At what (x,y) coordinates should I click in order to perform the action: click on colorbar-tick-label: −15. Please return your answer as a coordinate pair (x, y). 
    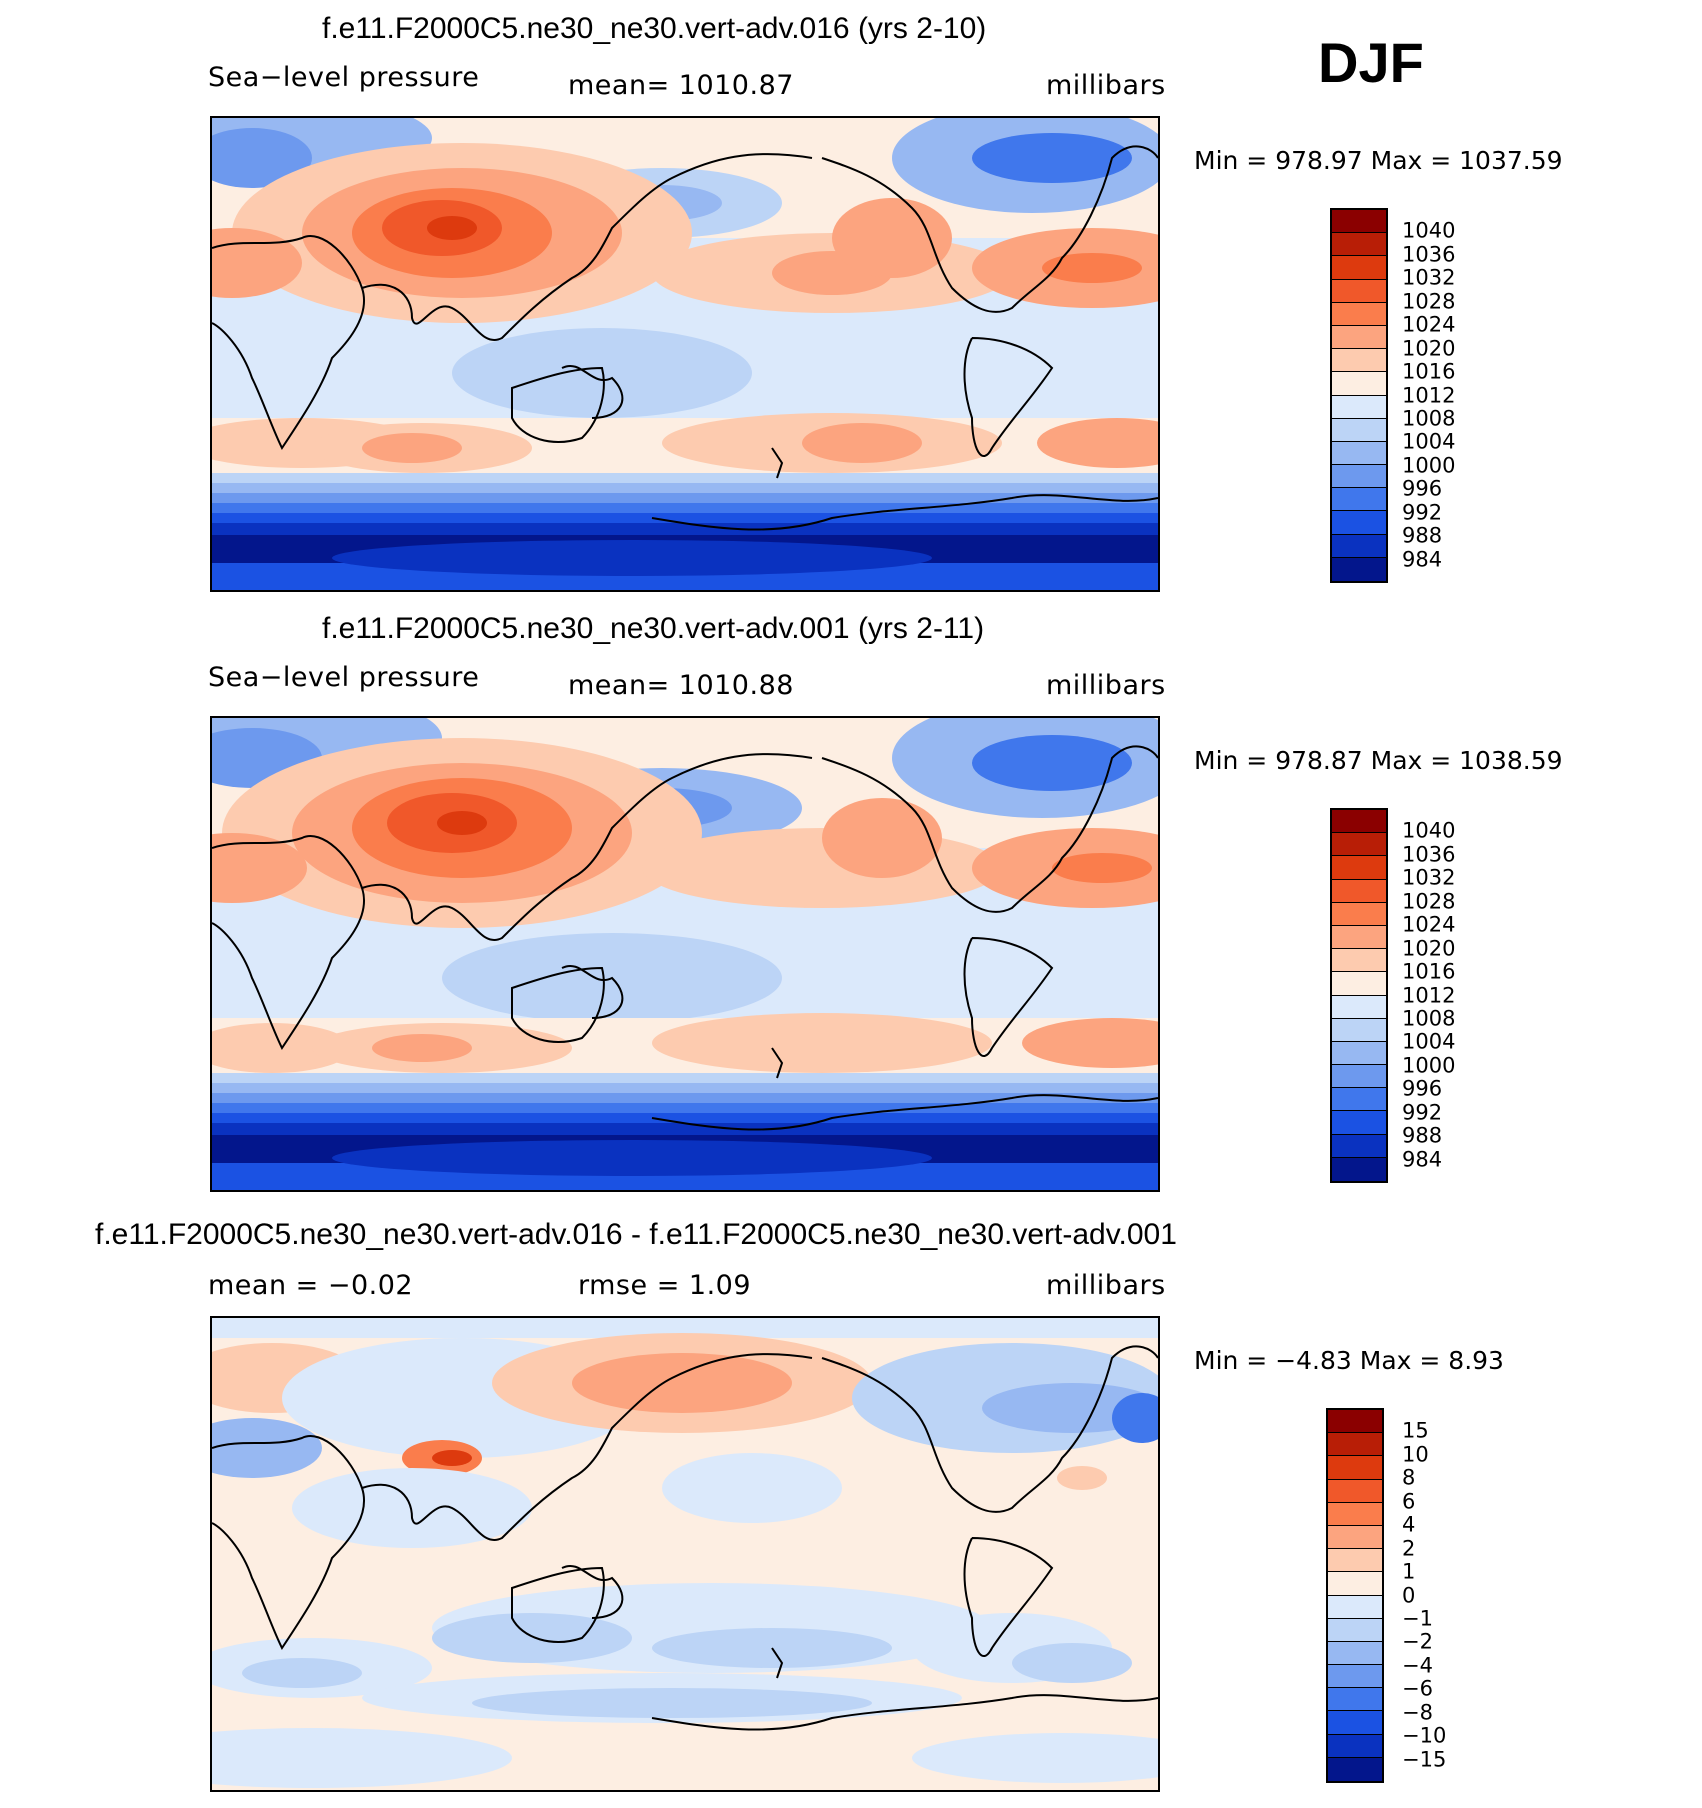
    Looking at the image, I should click on (1424, 1759).